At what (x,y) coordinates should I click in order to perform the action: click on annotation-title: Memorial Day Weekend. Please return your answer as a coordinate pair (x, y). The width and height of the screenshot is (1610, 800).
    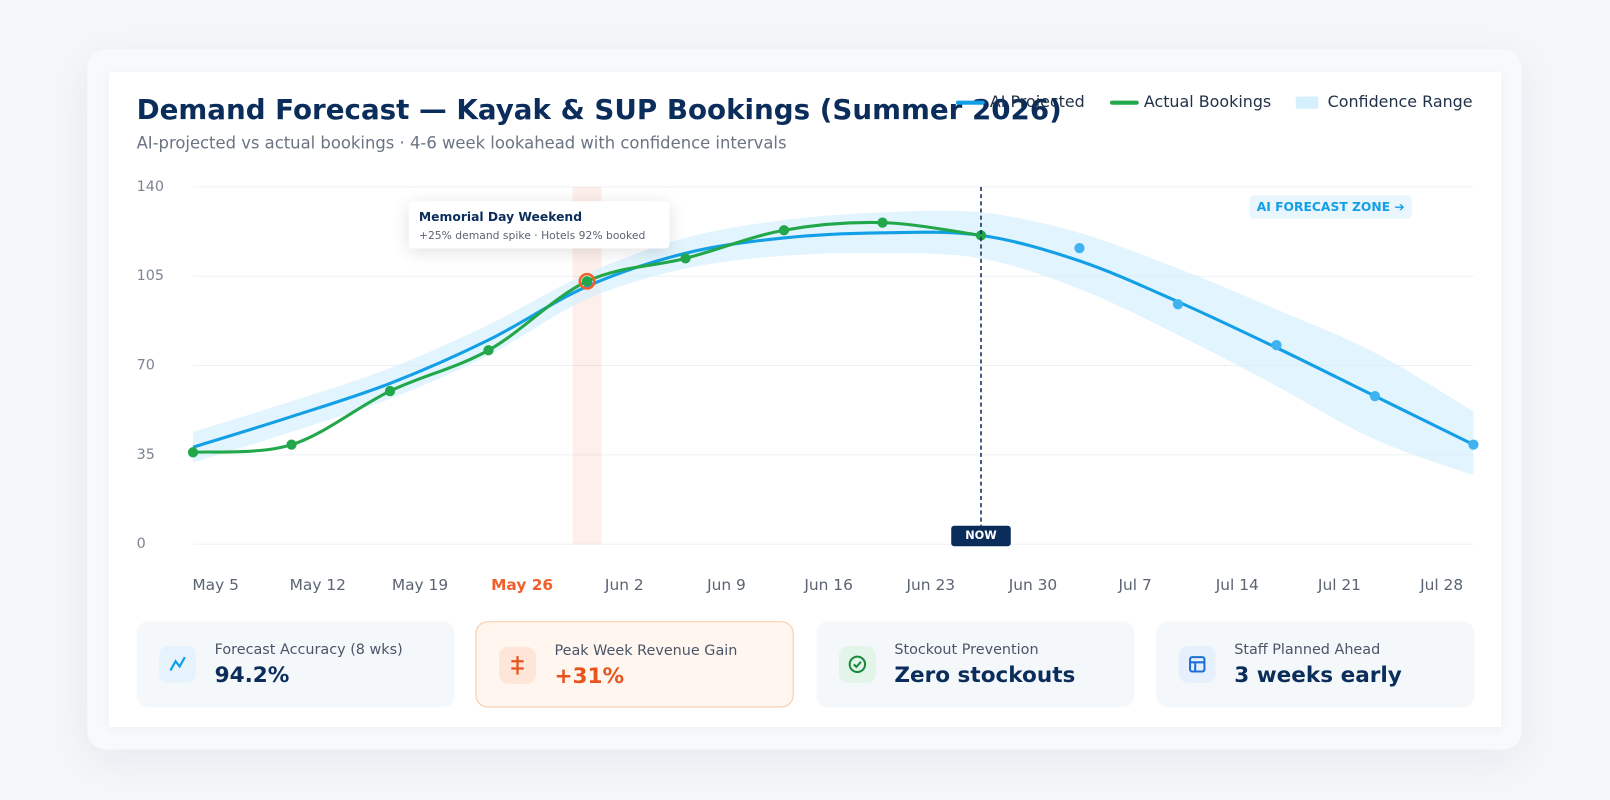
    Looking at the image, I should click on (500, 217).